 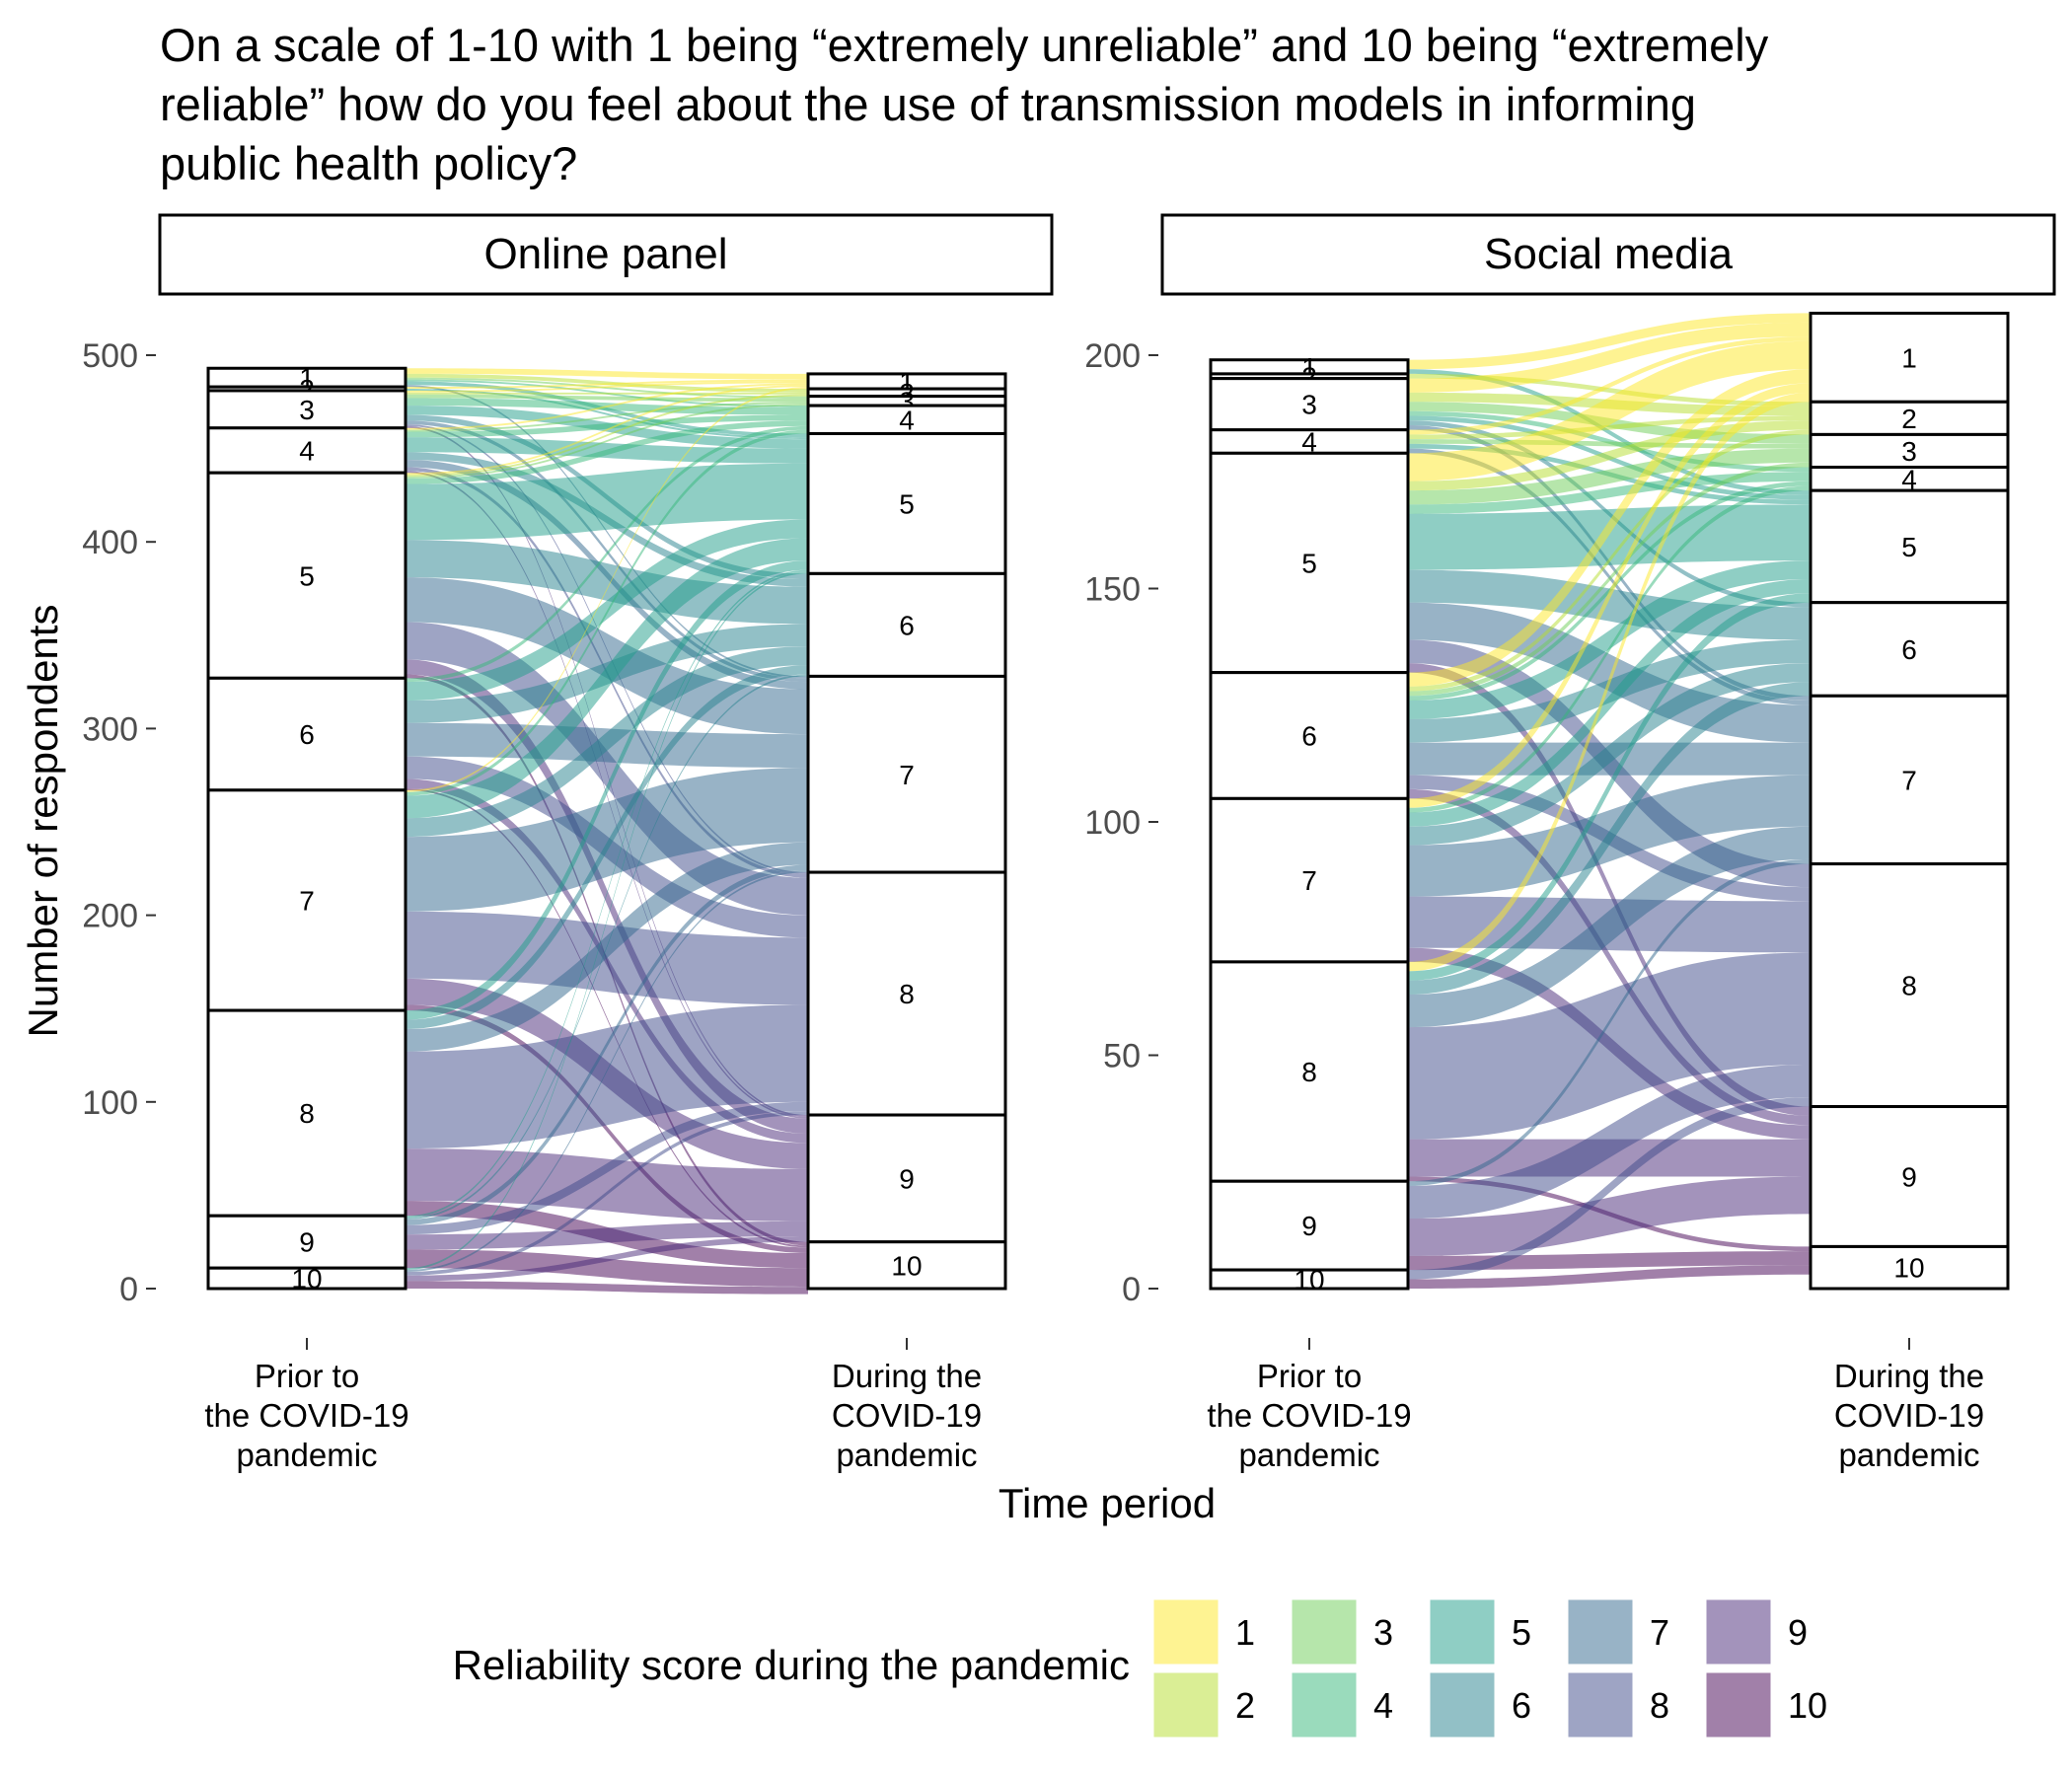 What do you see at coordinates (1521, 1632) in the screenshot?
I see `legend-label: 5` at bounding box center [1521, 1632].